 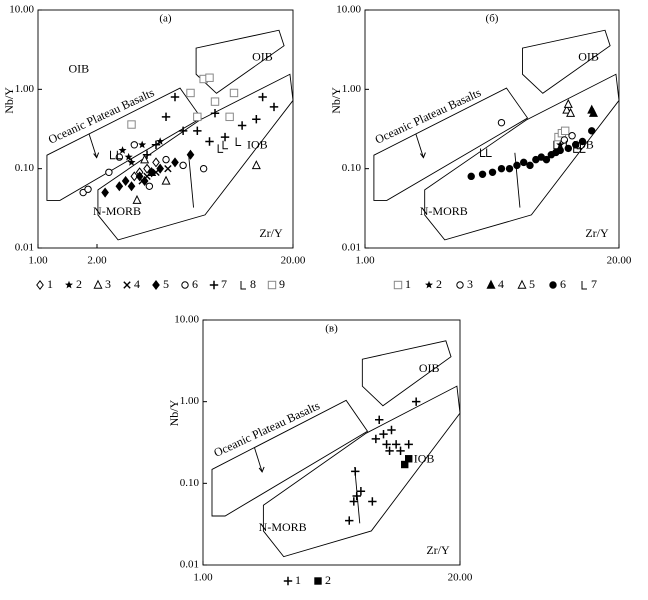 I want to click on legend-label: 2, so click(x=328, y=580).